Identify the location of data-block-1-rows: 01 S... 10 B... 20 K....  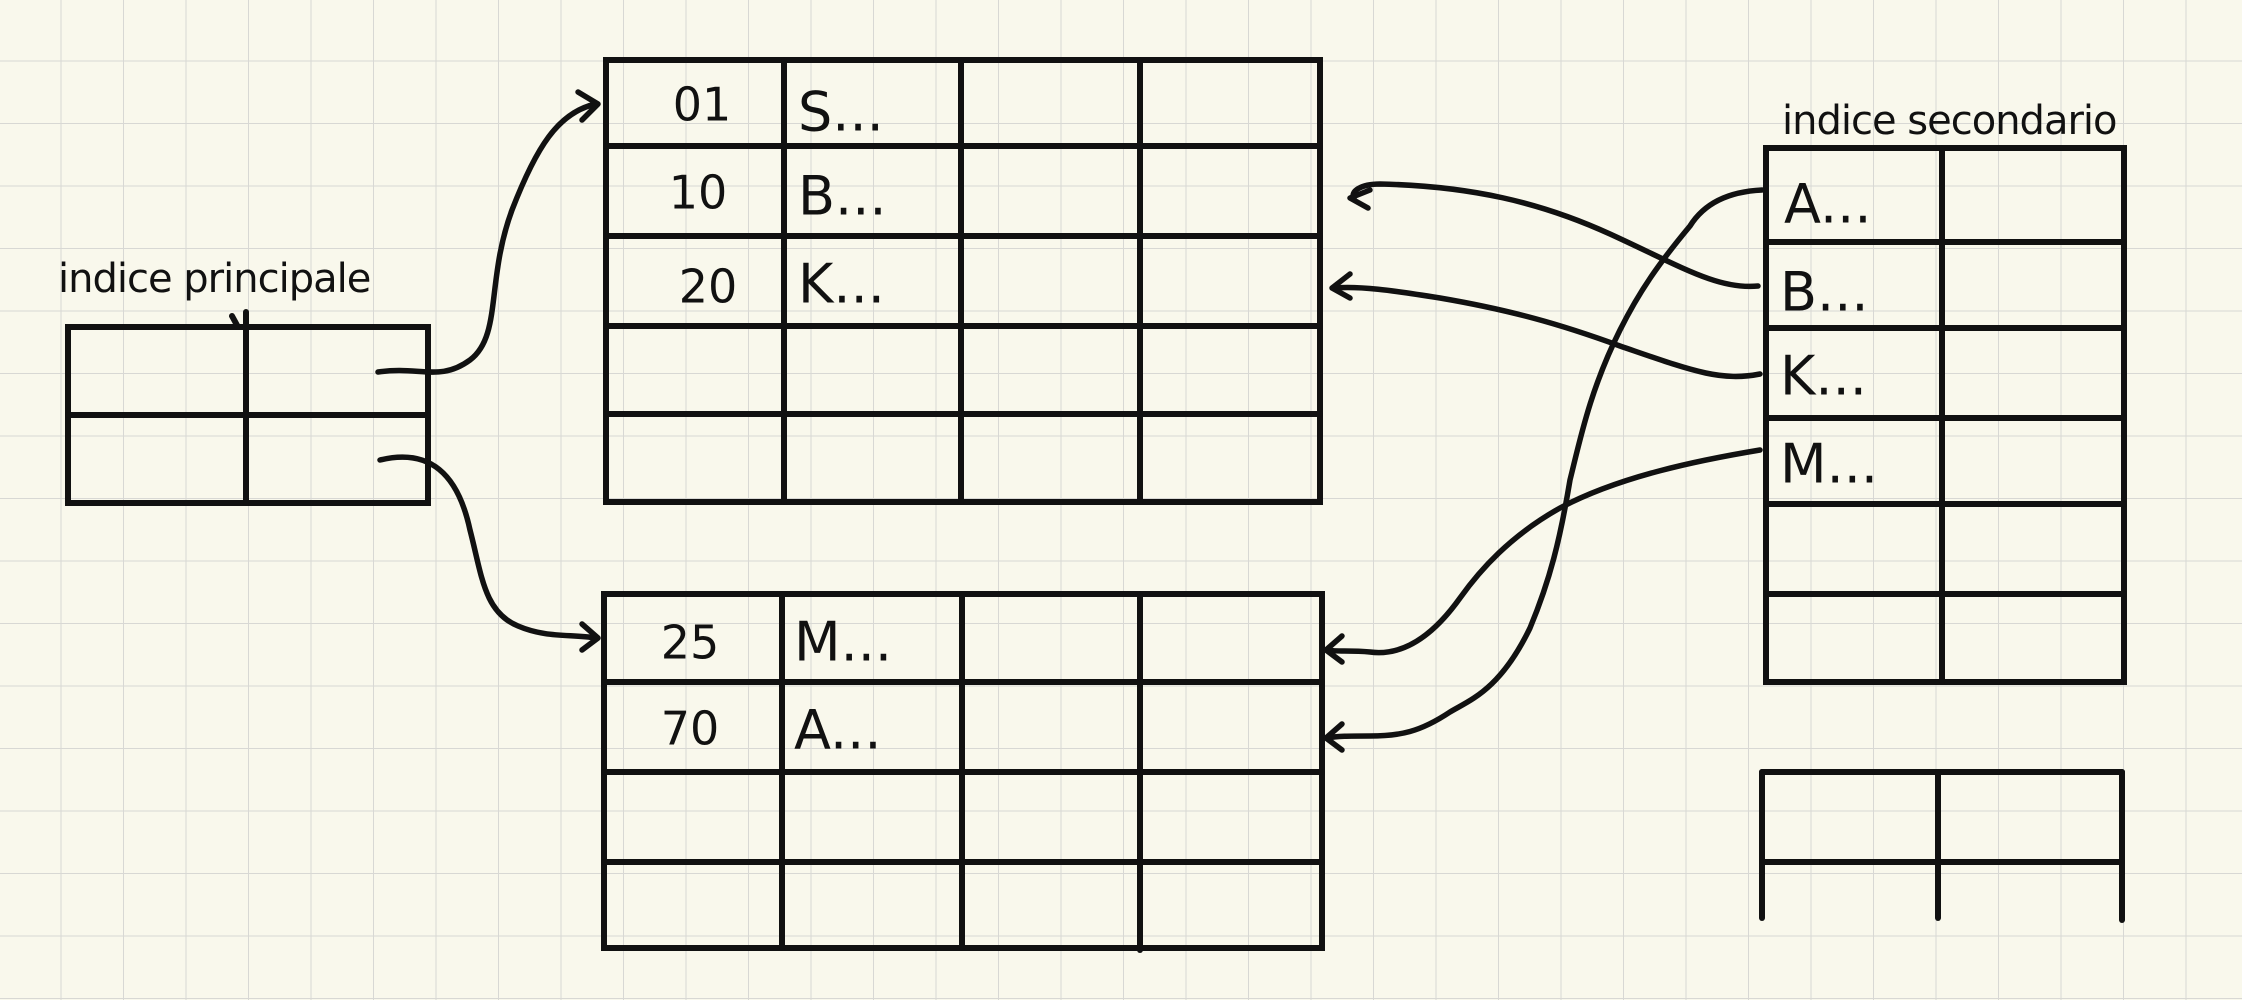
(778, 197).